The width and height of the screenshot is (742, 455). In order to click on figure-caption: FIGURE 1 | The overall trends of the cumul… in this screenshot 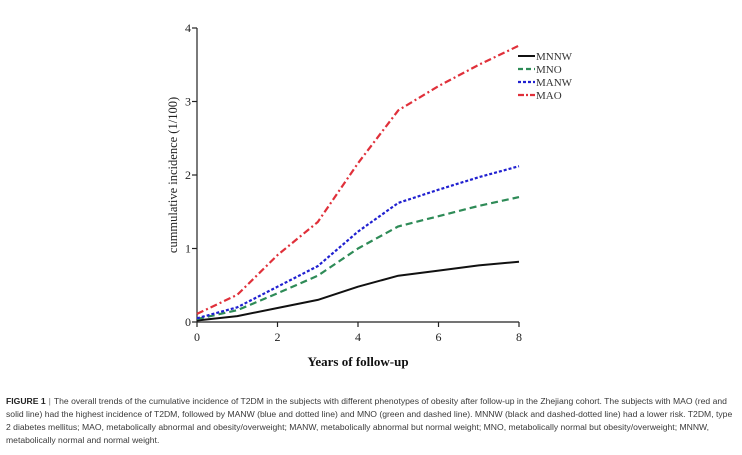, I will do `click(371, 421)`.